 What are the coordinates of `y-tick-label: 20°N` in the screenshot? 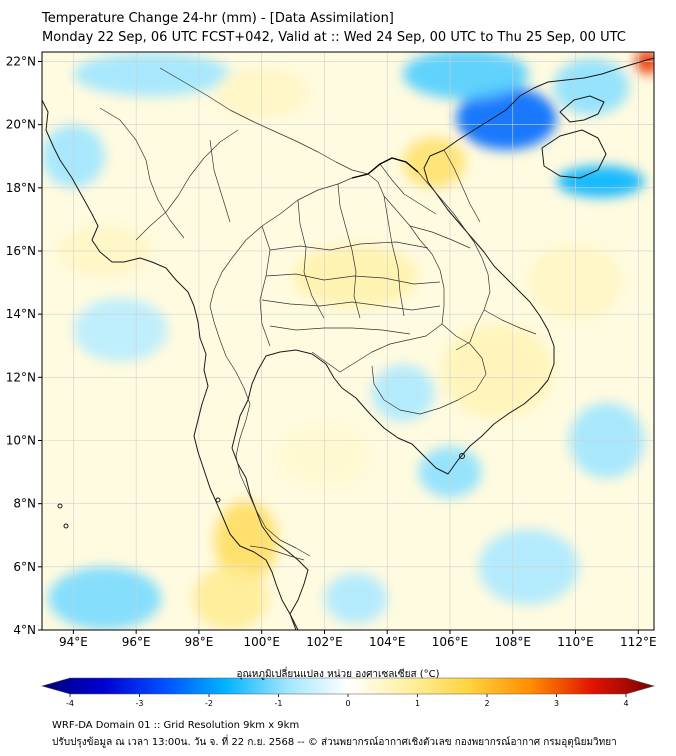 It's located at (21, 125).